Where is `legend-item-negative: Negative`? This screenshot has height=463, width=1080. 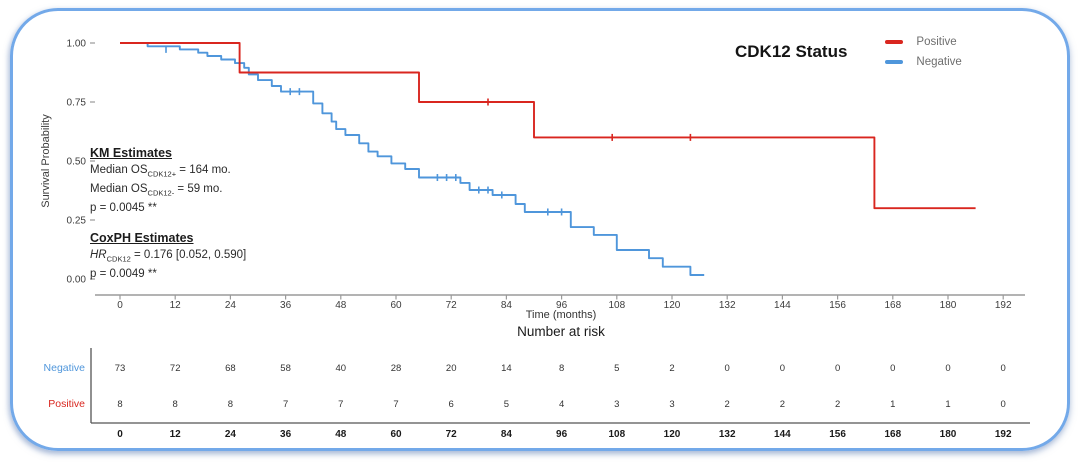 legend-item-negative: Negative is located at coordinates (923, 62).